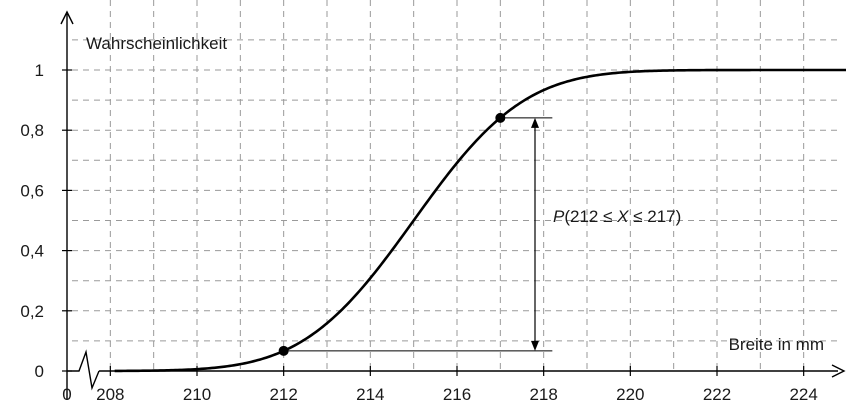 The image size is (846, 412). What do you see at coordinates (630, 394) in the screenshot?
I see `x-tick-label: 220` at bounding box center [630, 394].